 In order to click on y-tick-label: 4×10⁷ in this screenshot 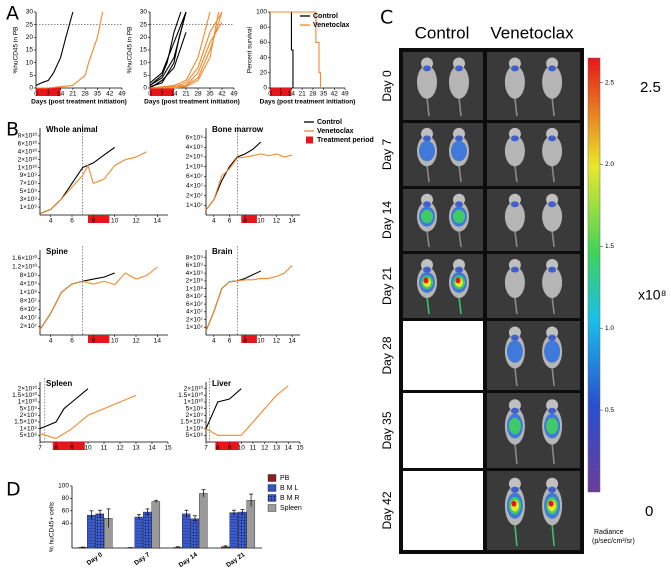, I will do `click(29, 318)`.